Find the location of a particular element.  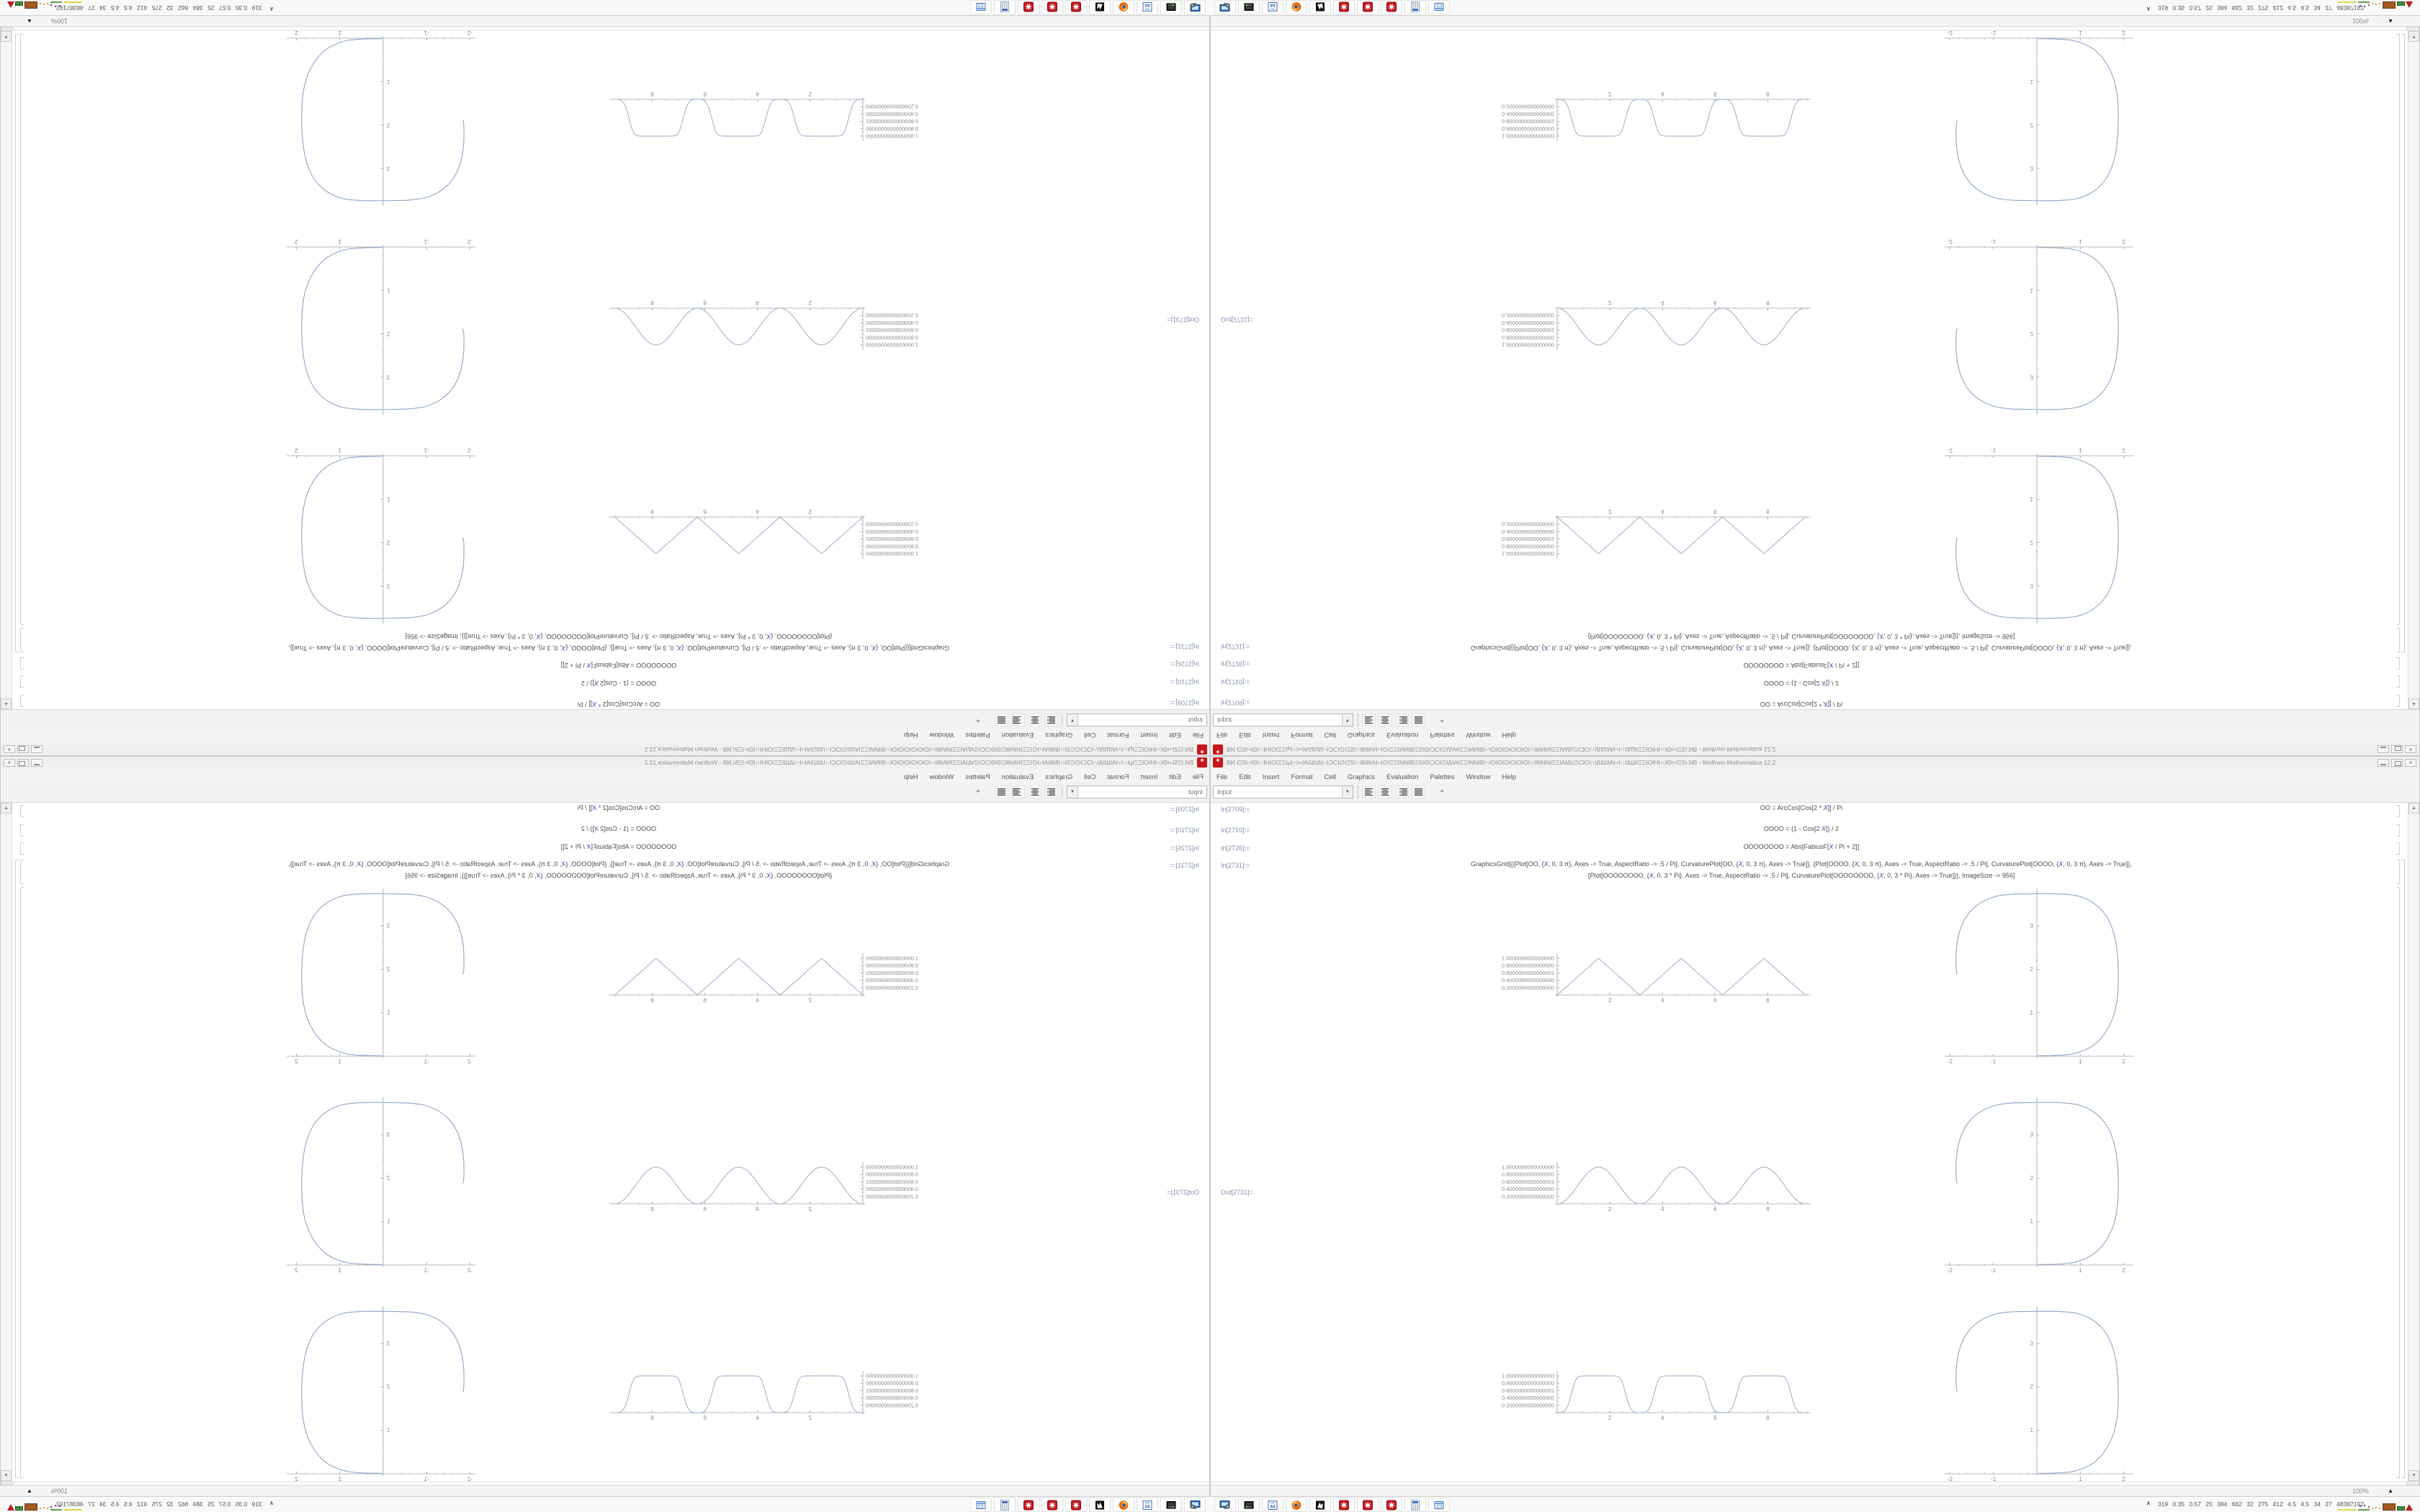

menu-item-insert: Insert is located at coordinates (1271, 735).